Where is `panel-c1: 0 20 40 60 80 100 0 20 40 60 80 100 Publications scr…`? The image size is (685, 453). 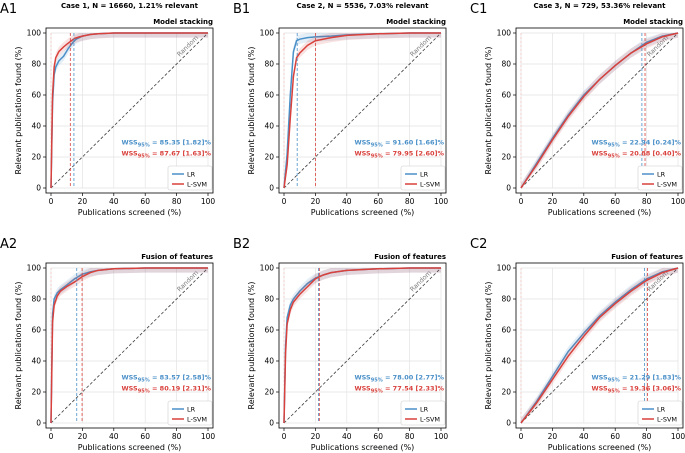 panel-c1: 0 20 40 60 80 100 0 20 40 60 80 100 Publications scr… is located at coordinates (577, 109).